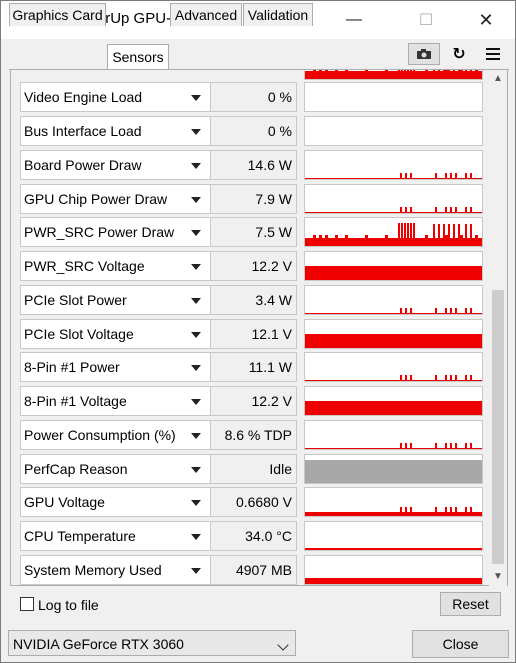  What do you see at coordinates (498, 576) in the screenshot?
I see `scroll-down-arrow-icon: ▼` at bounding box center [498, 576].